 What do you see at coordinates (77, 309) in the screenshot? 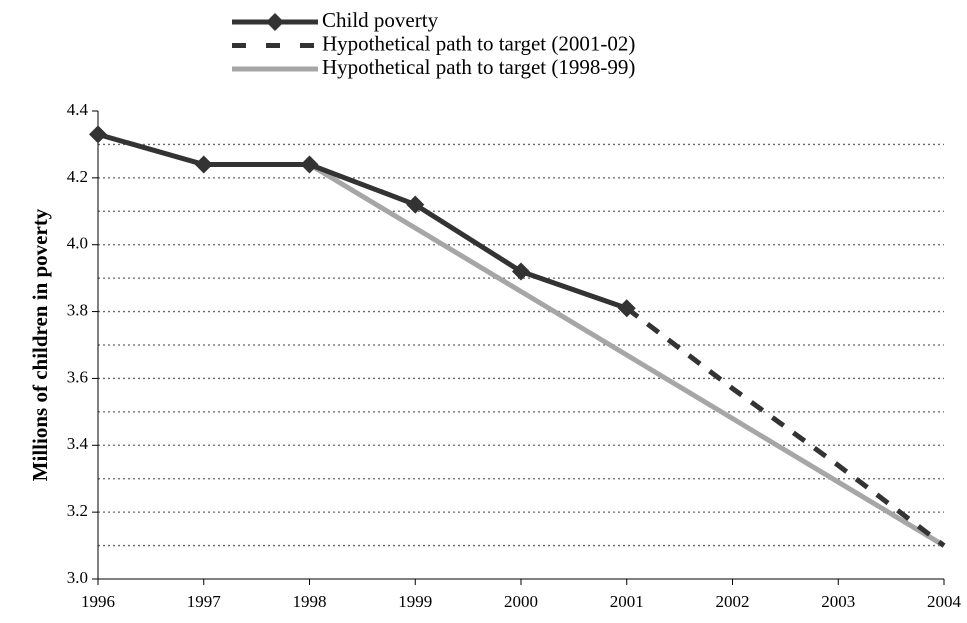
I see `y-tick-label: 3.8` at bounding box center [77, 309].